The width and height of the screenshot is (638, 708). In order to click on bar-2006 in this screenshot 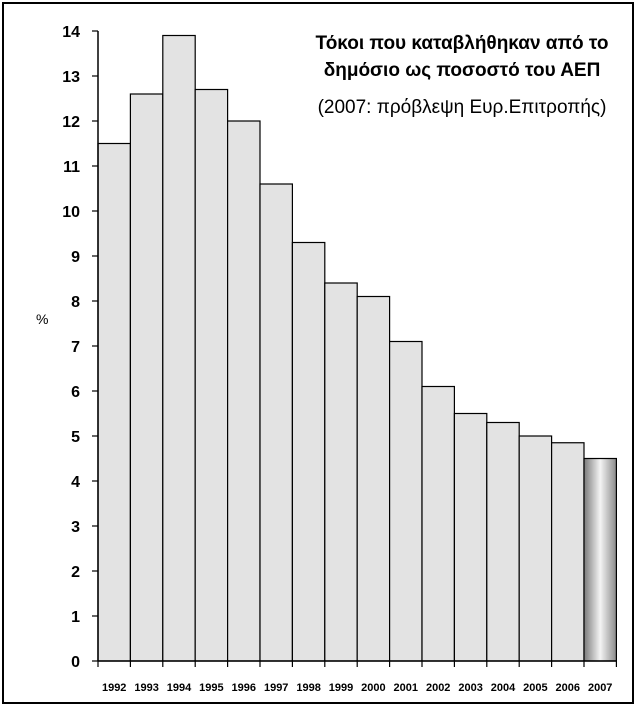, I will do `click(567, 552)`.